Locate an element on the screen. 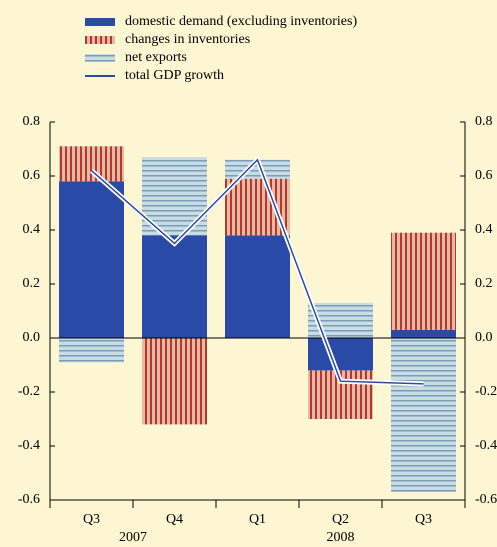 This screenshot has height=547, width=497. y2-tick-label: -0.2 is located at coordinates (486, 391).